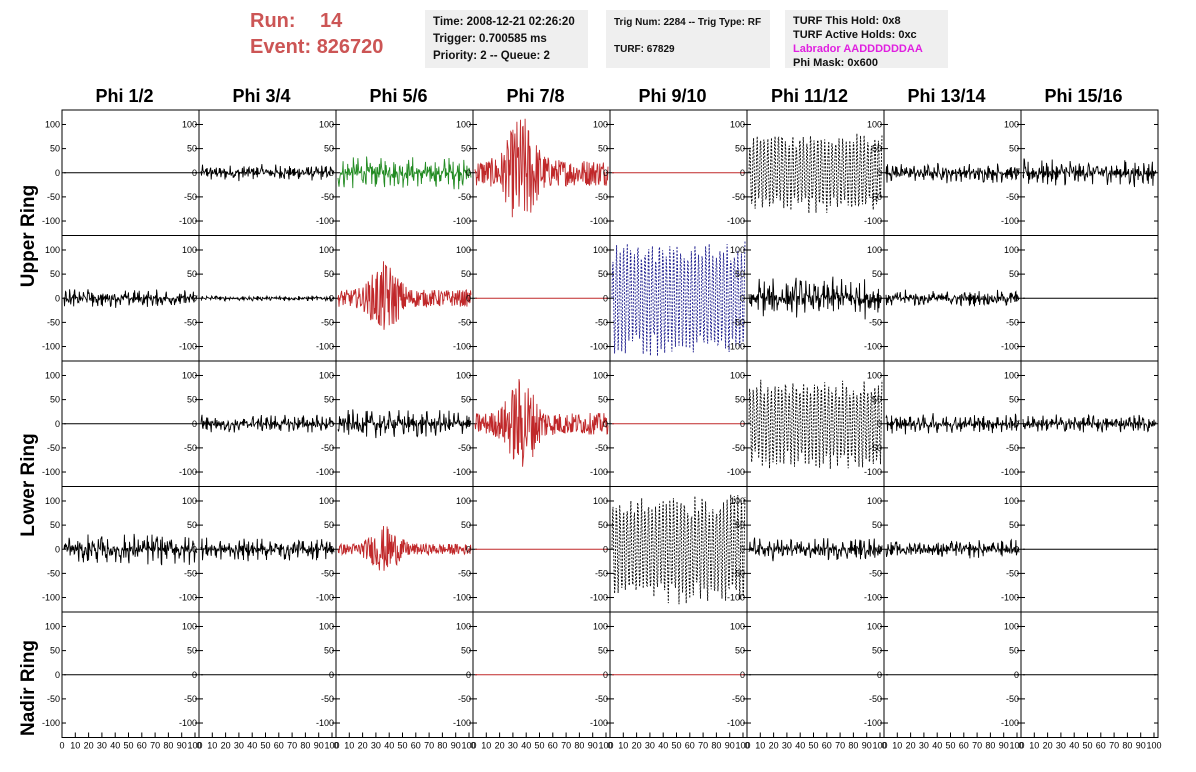 The image size is (1196, 772). Describe the element at coordinates (600, 375) in the screenshot. I see `y-tick-label-r2-c4-0: 100` at that location.